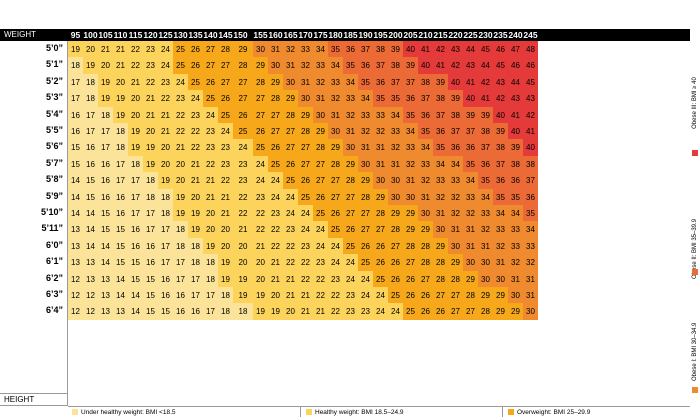  Describe the element at coordinates (485, 66) in the screenshot. I see `bmi-cell: 44` at that location.